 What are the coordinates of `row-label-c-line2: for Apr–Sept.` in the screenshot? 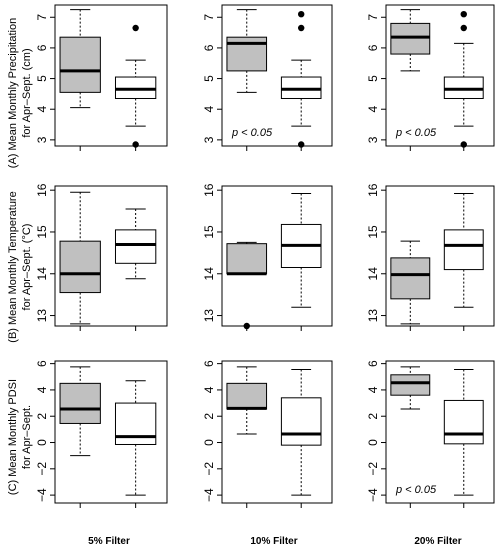 It's located at (27, 437).